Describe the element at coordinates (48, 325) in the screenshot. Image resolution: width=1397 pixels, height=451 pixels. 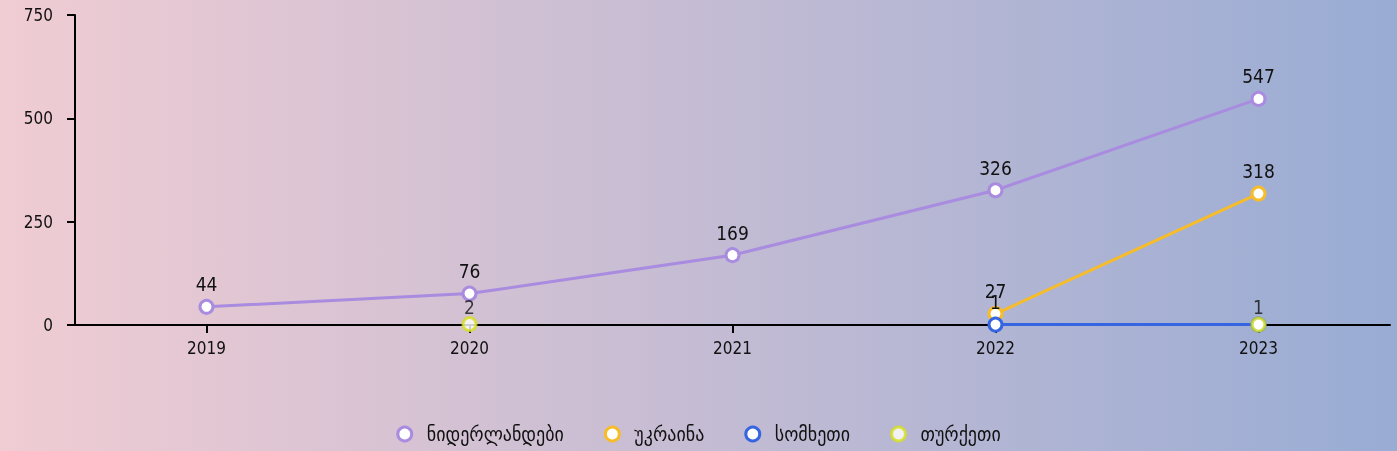
I see `y-tick-label: 0` at that location.